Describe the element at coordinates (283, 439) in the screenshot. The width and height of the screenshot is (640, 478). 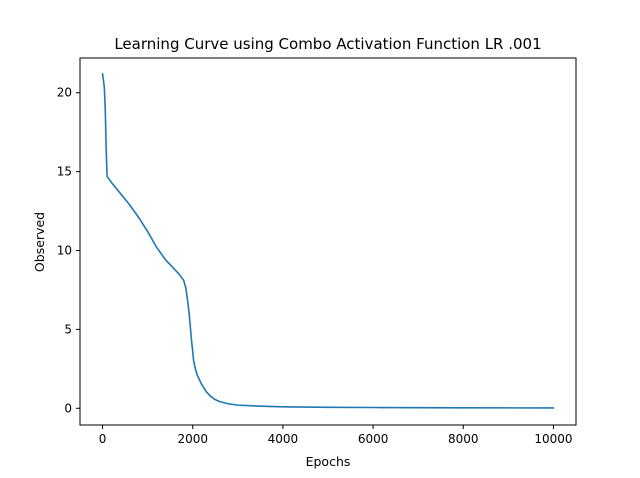
I see `x-tick-label: 4000` at that location.